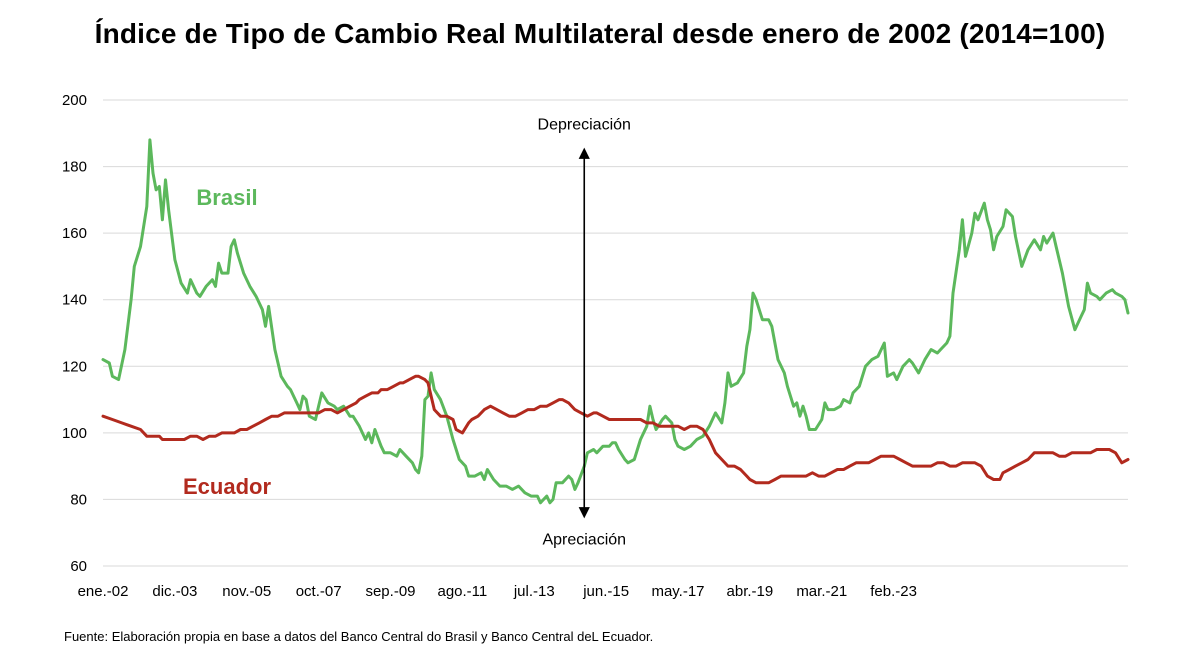  Describe the element at coordinates (74, 300) in the screenshot. I see `y-tick-label: 140` at that location.